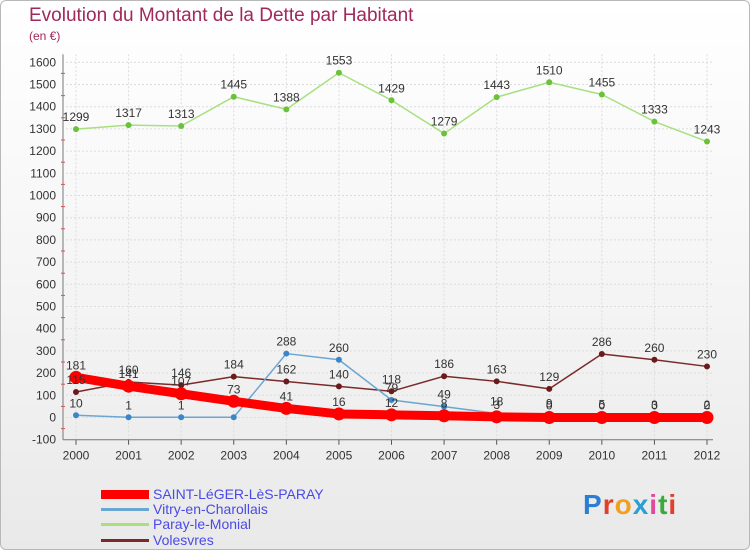 Image resolution: width=750 pixels, height=550 pixels. What do you see at coordinates (75, 380) in the screenshot?
I see `data-label: 115` at bounding box center [75, 380].